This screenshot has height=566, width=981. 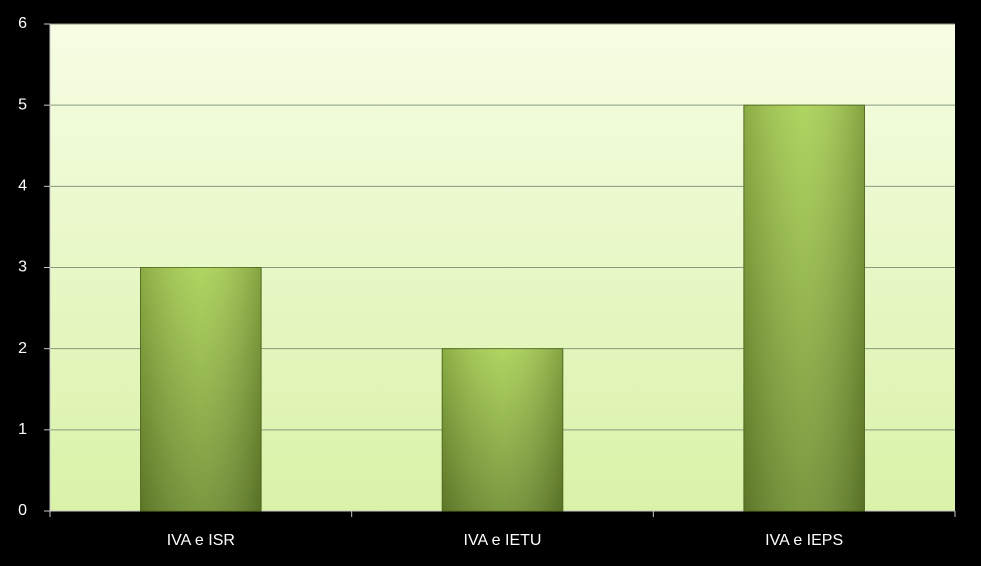 I want to click on y-tick-label: 6, so click(x=22, y=23).